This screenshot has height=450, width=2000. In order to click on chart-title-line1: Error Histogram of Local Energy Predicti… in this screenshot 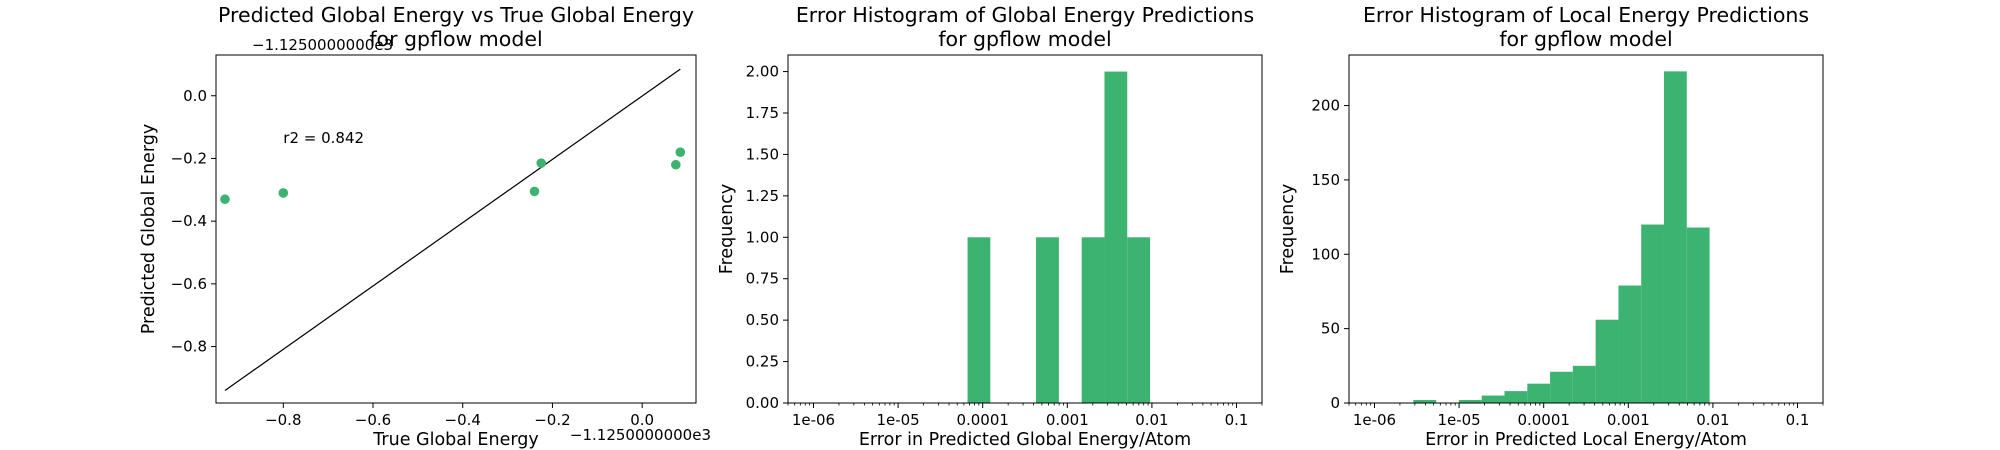, I will do `click(1586, 15)`.